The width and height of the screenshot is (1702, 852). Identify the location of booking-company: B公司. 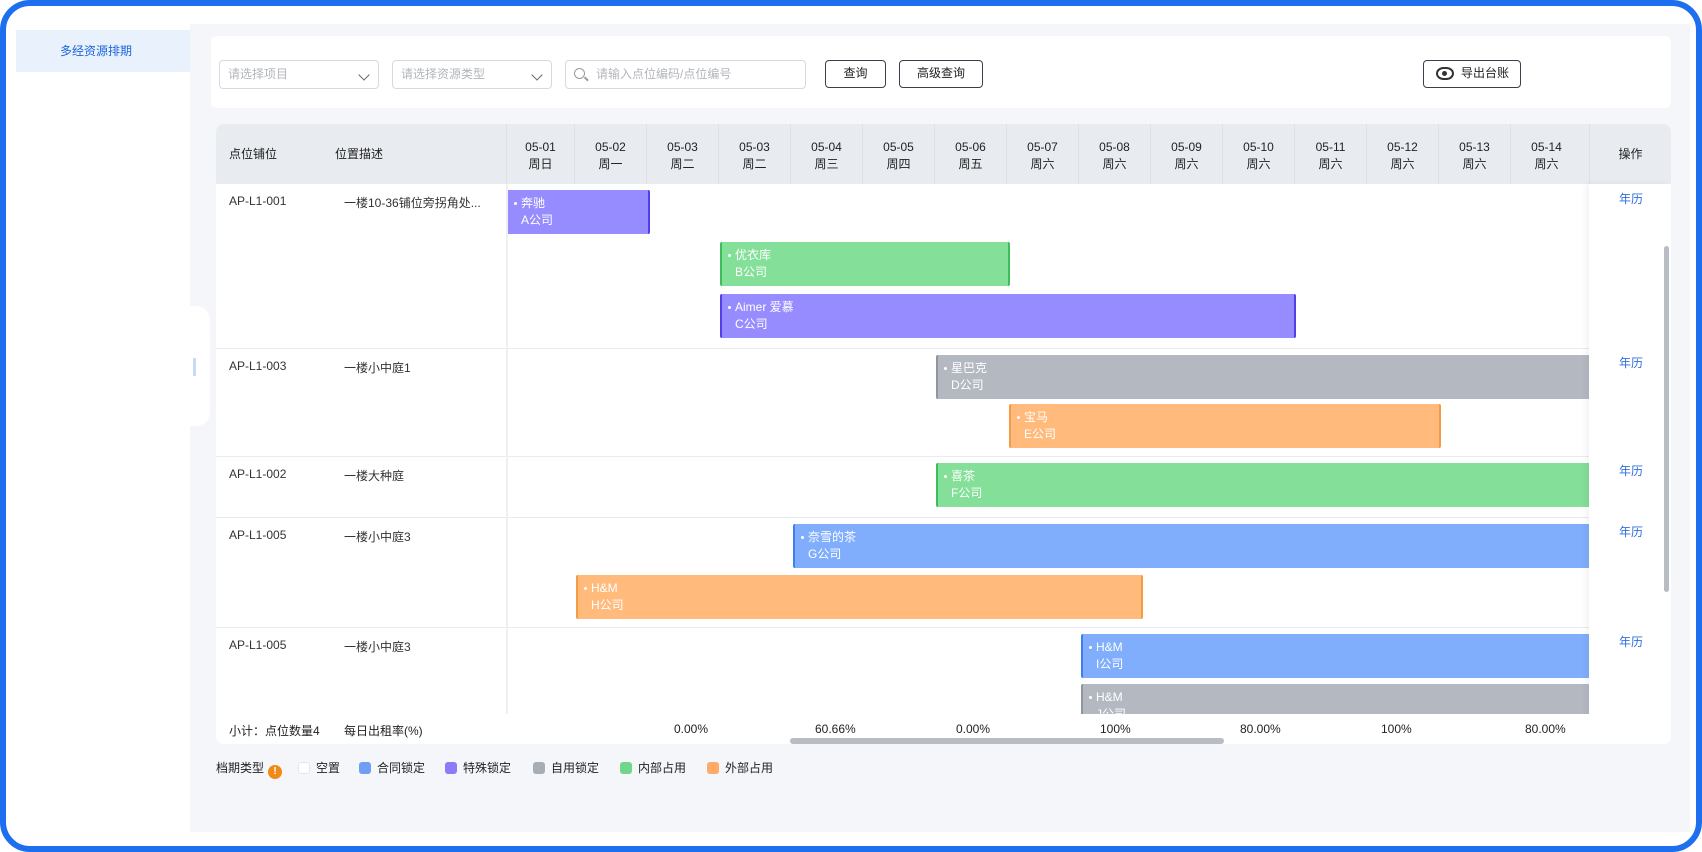
(751, 272).